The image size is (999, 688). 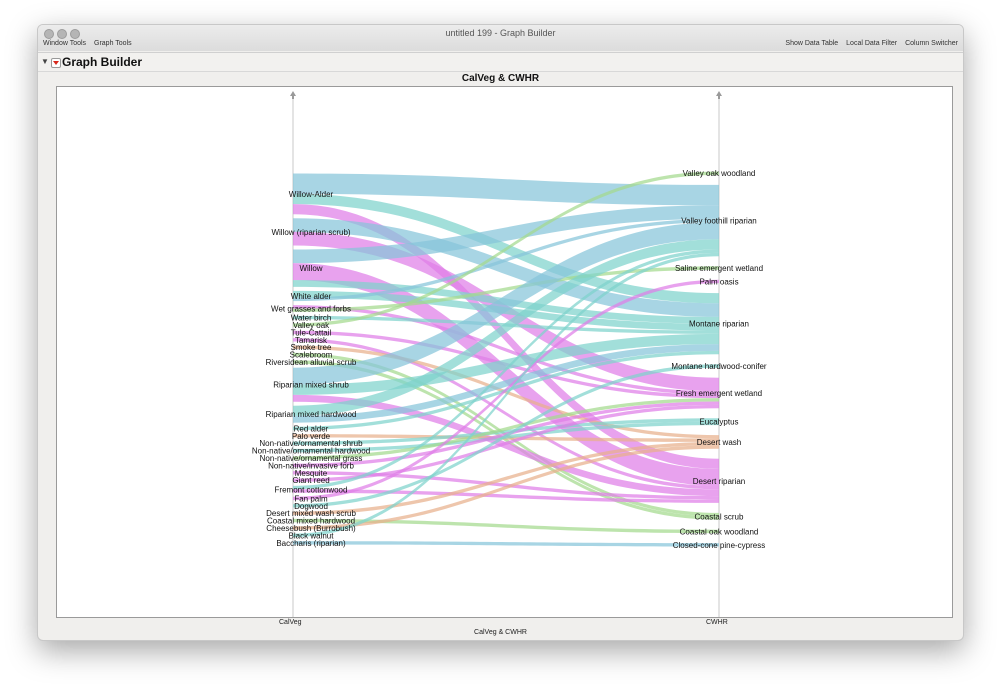 I want to click on calveg-label-willow: Willow, so click(x=310, y=268).